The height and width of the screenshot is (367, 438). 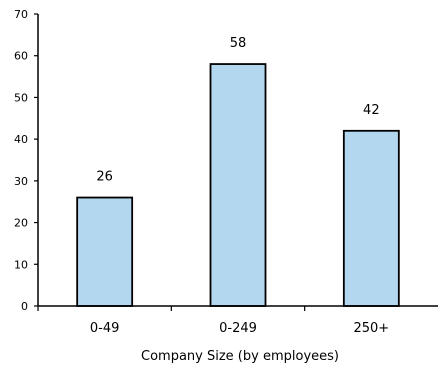 What do you see at coordinates (371, 110) in the screenshot?
I see `bar-value-label: 42` at bounding box center [371, 110].